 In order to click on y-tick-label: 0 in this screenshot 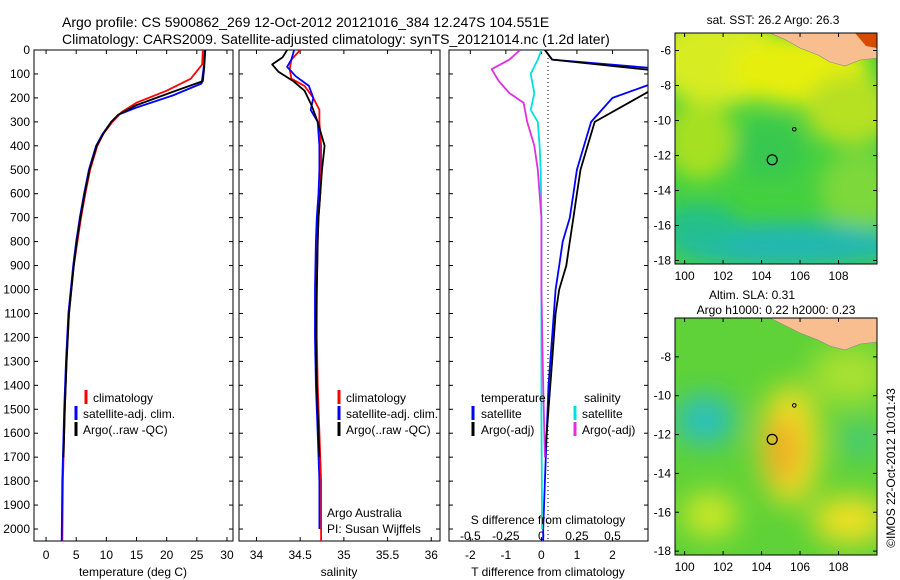, I will do `click(26, 50)`.